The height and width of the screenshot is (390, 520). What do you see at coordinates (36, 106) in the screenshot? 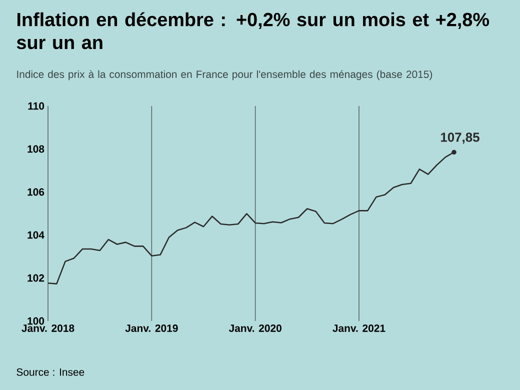
I see `y-tick-label: 110` at bounding box center [36, 106].